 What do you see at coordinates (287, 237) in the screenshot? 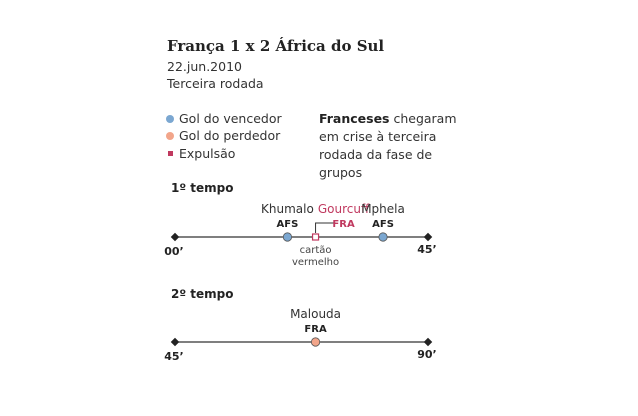
I see `first-half-event-0-goal-marker` at bounding box center [287, 237].